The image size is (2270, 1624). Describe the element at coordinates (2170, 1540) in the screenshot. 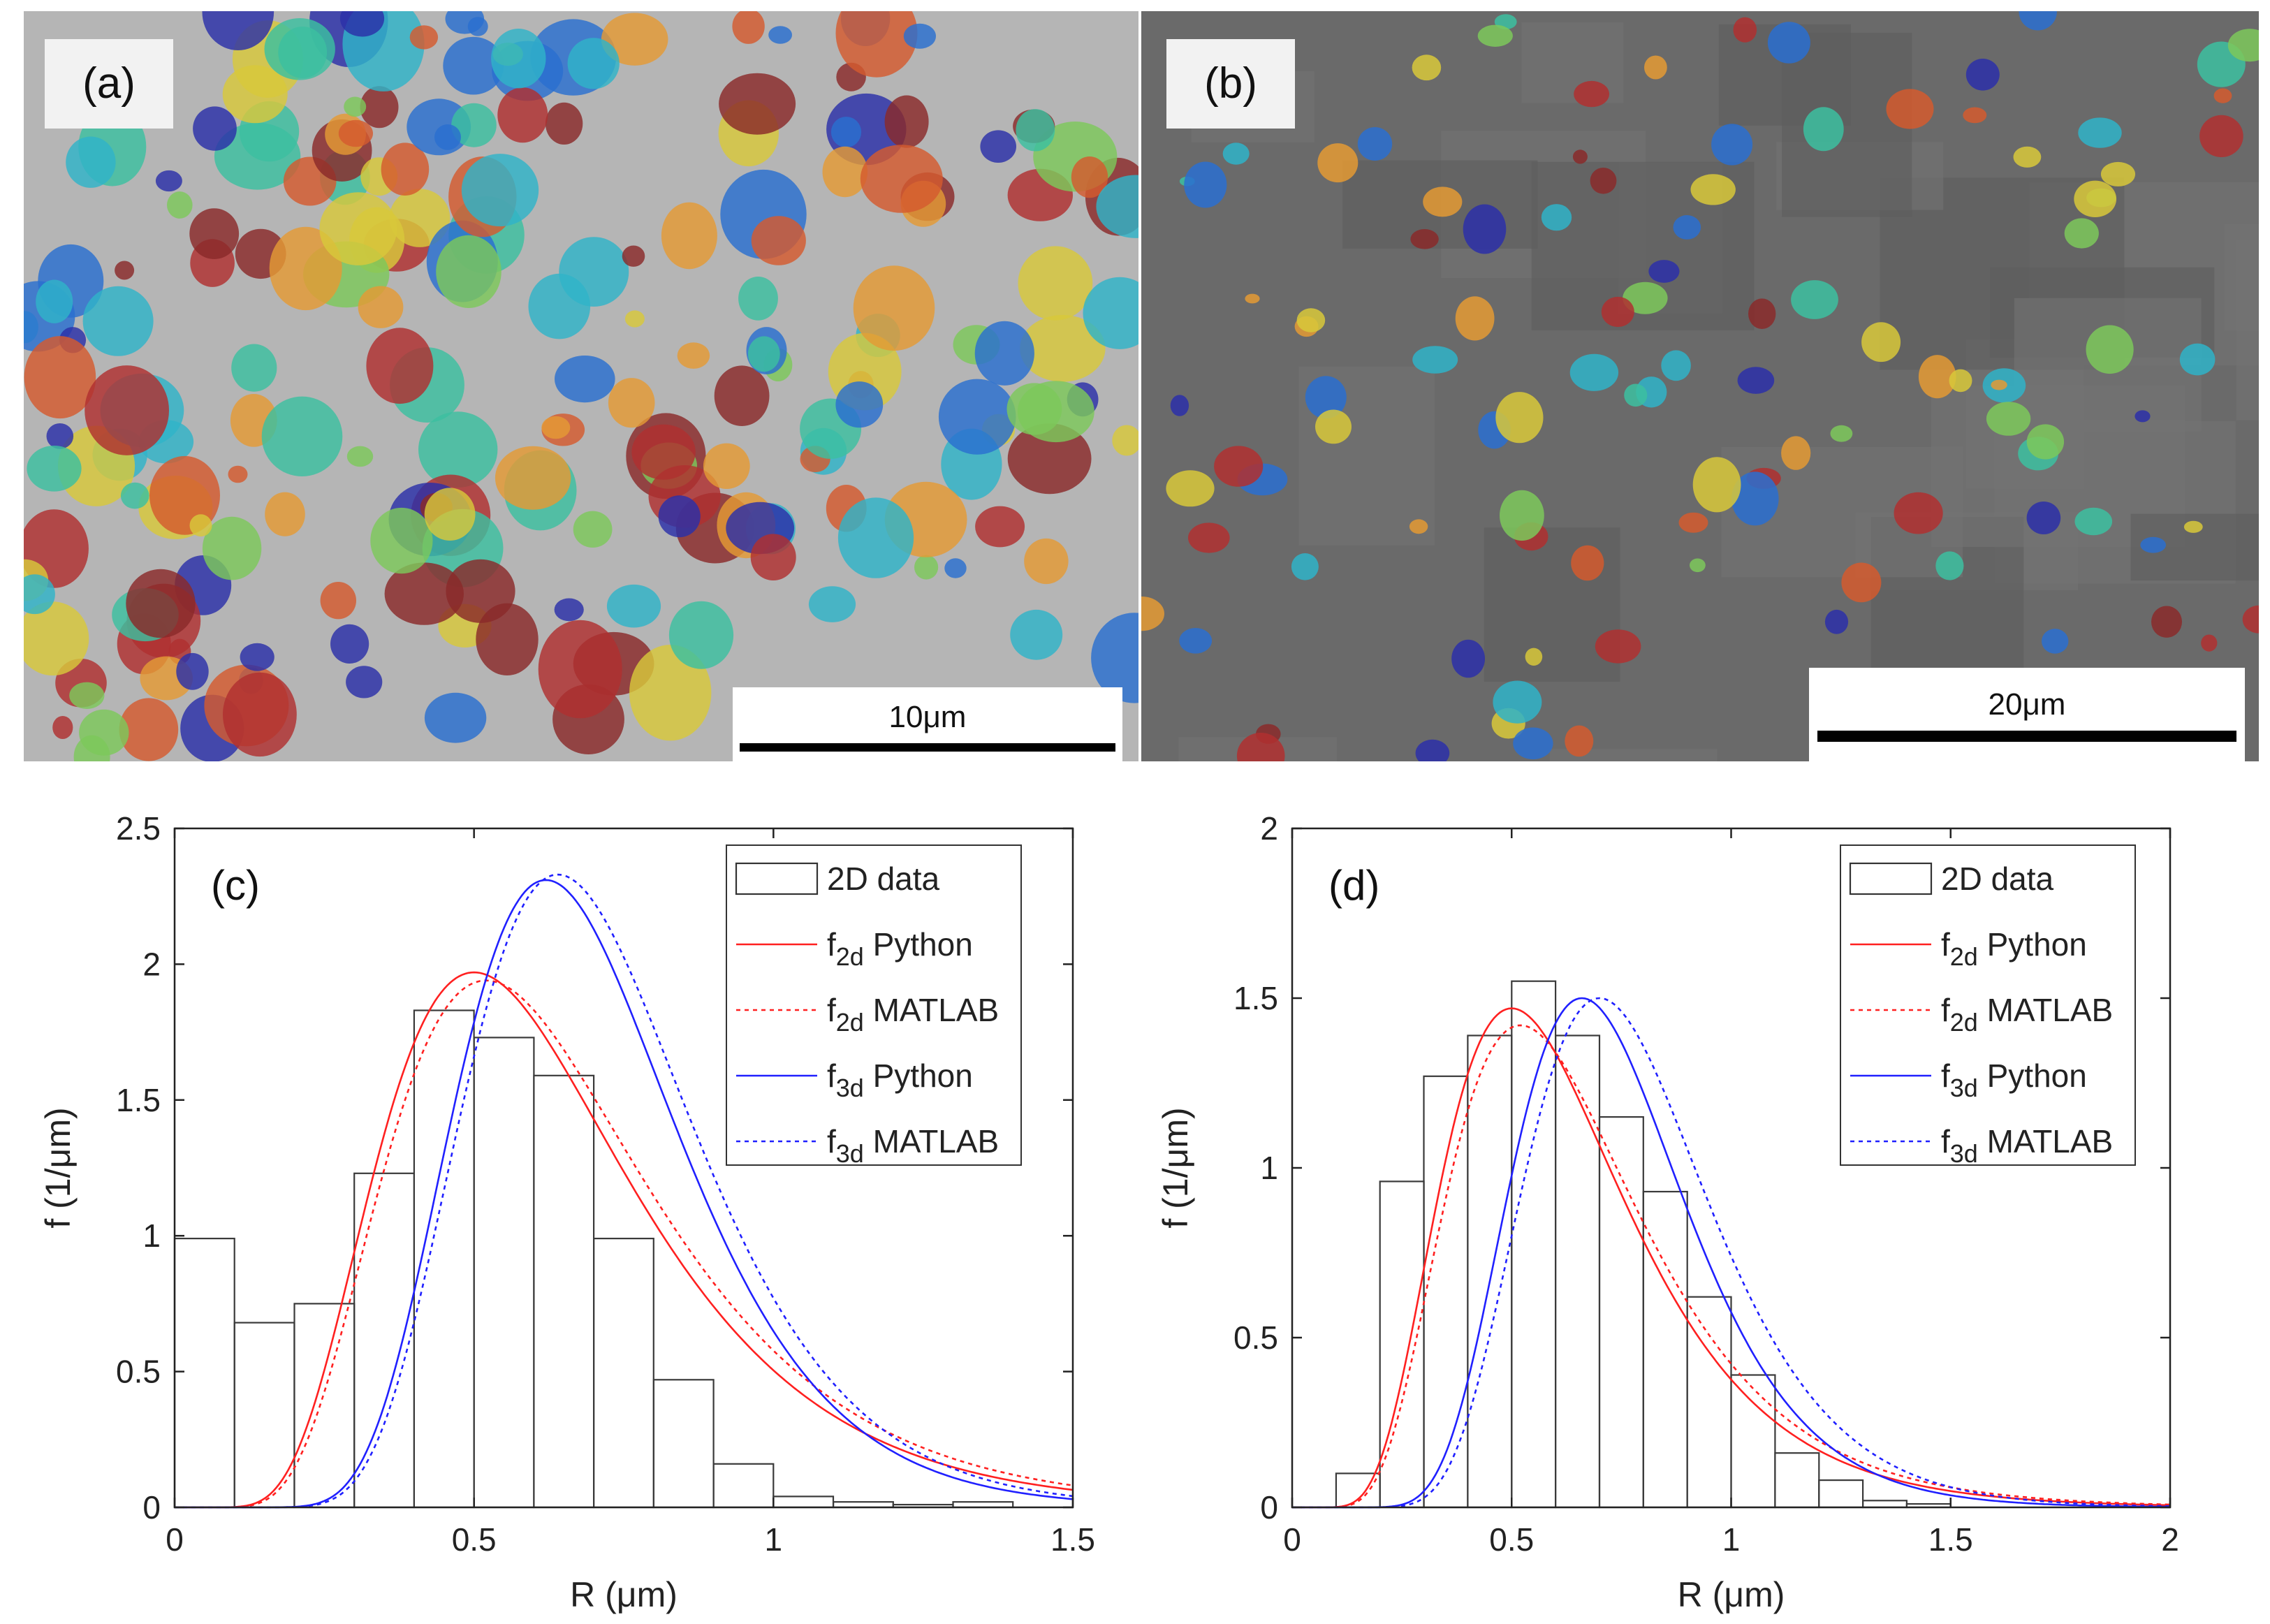

I see `x-tick-label: 2` at that location.